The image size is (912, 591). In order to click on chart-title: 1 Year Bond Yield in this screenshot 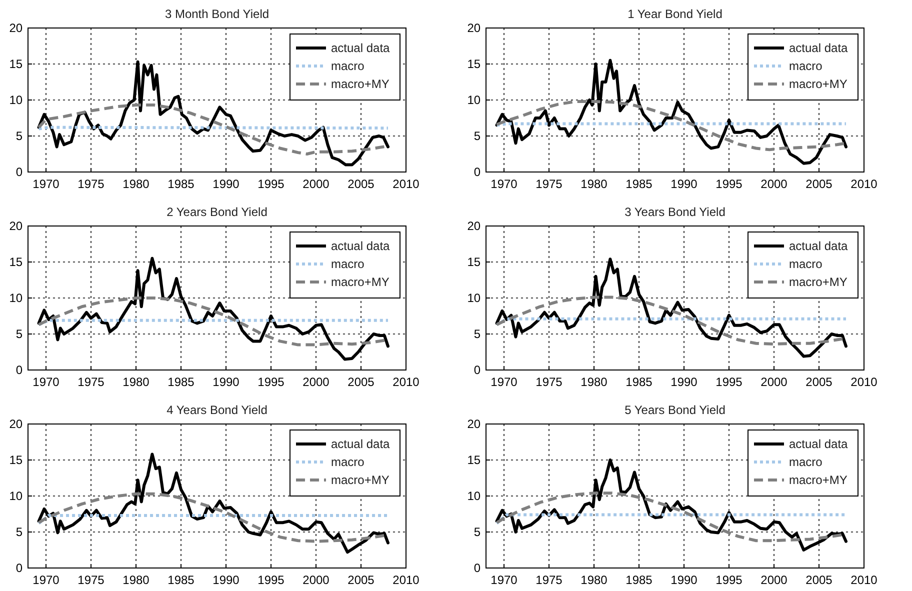, I will do `click(675, 14)`.